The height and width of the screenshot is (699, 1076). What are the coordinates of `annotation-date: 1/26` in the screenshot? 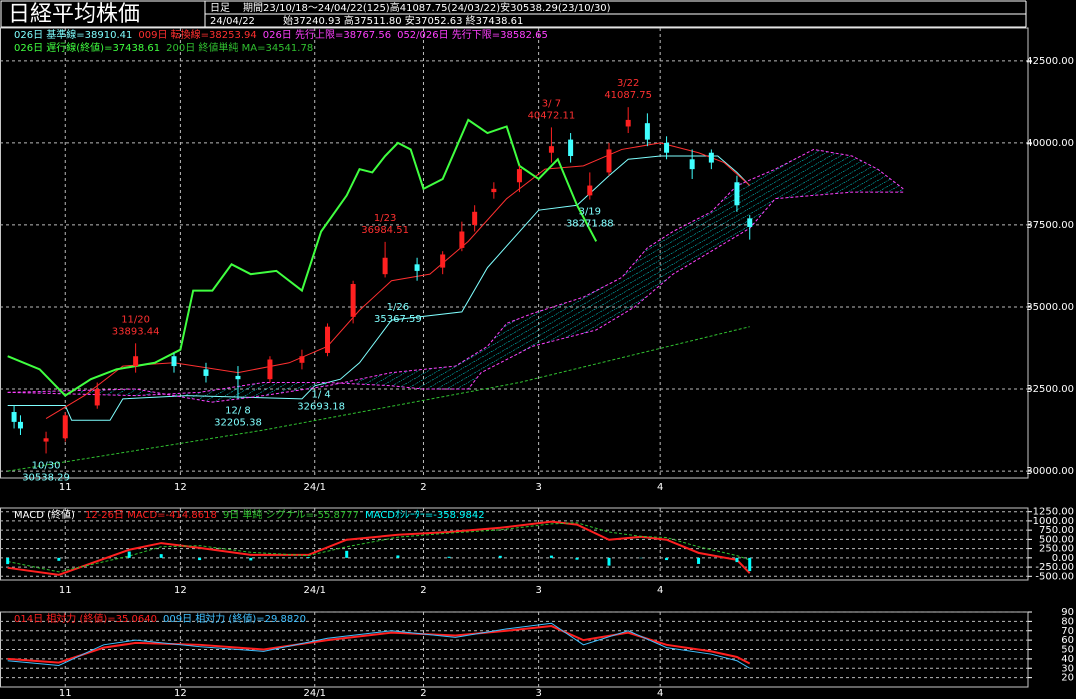 It's located at (398, 307).